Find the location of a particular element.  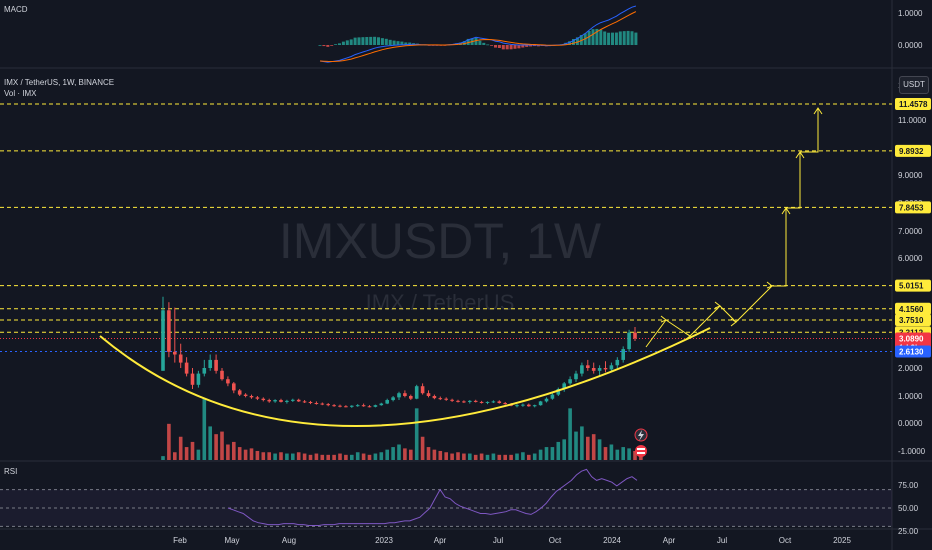

macd-tick-label: 0.0000 is located at coordinates (910, 45).